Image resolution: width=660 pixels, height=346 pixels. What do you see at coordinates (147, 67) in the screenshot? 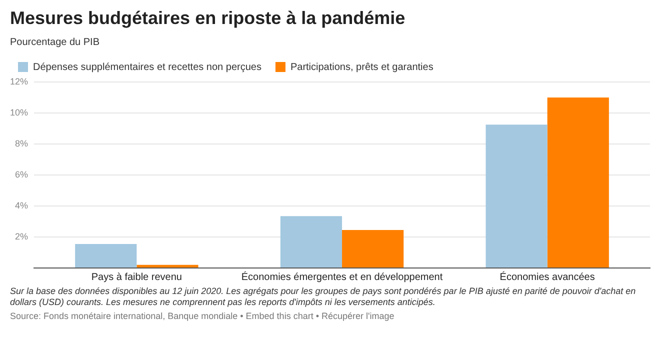
I see `legend-label: Dépenses supplémentaires et recettes non perçues` at bounding box center [147, 67].